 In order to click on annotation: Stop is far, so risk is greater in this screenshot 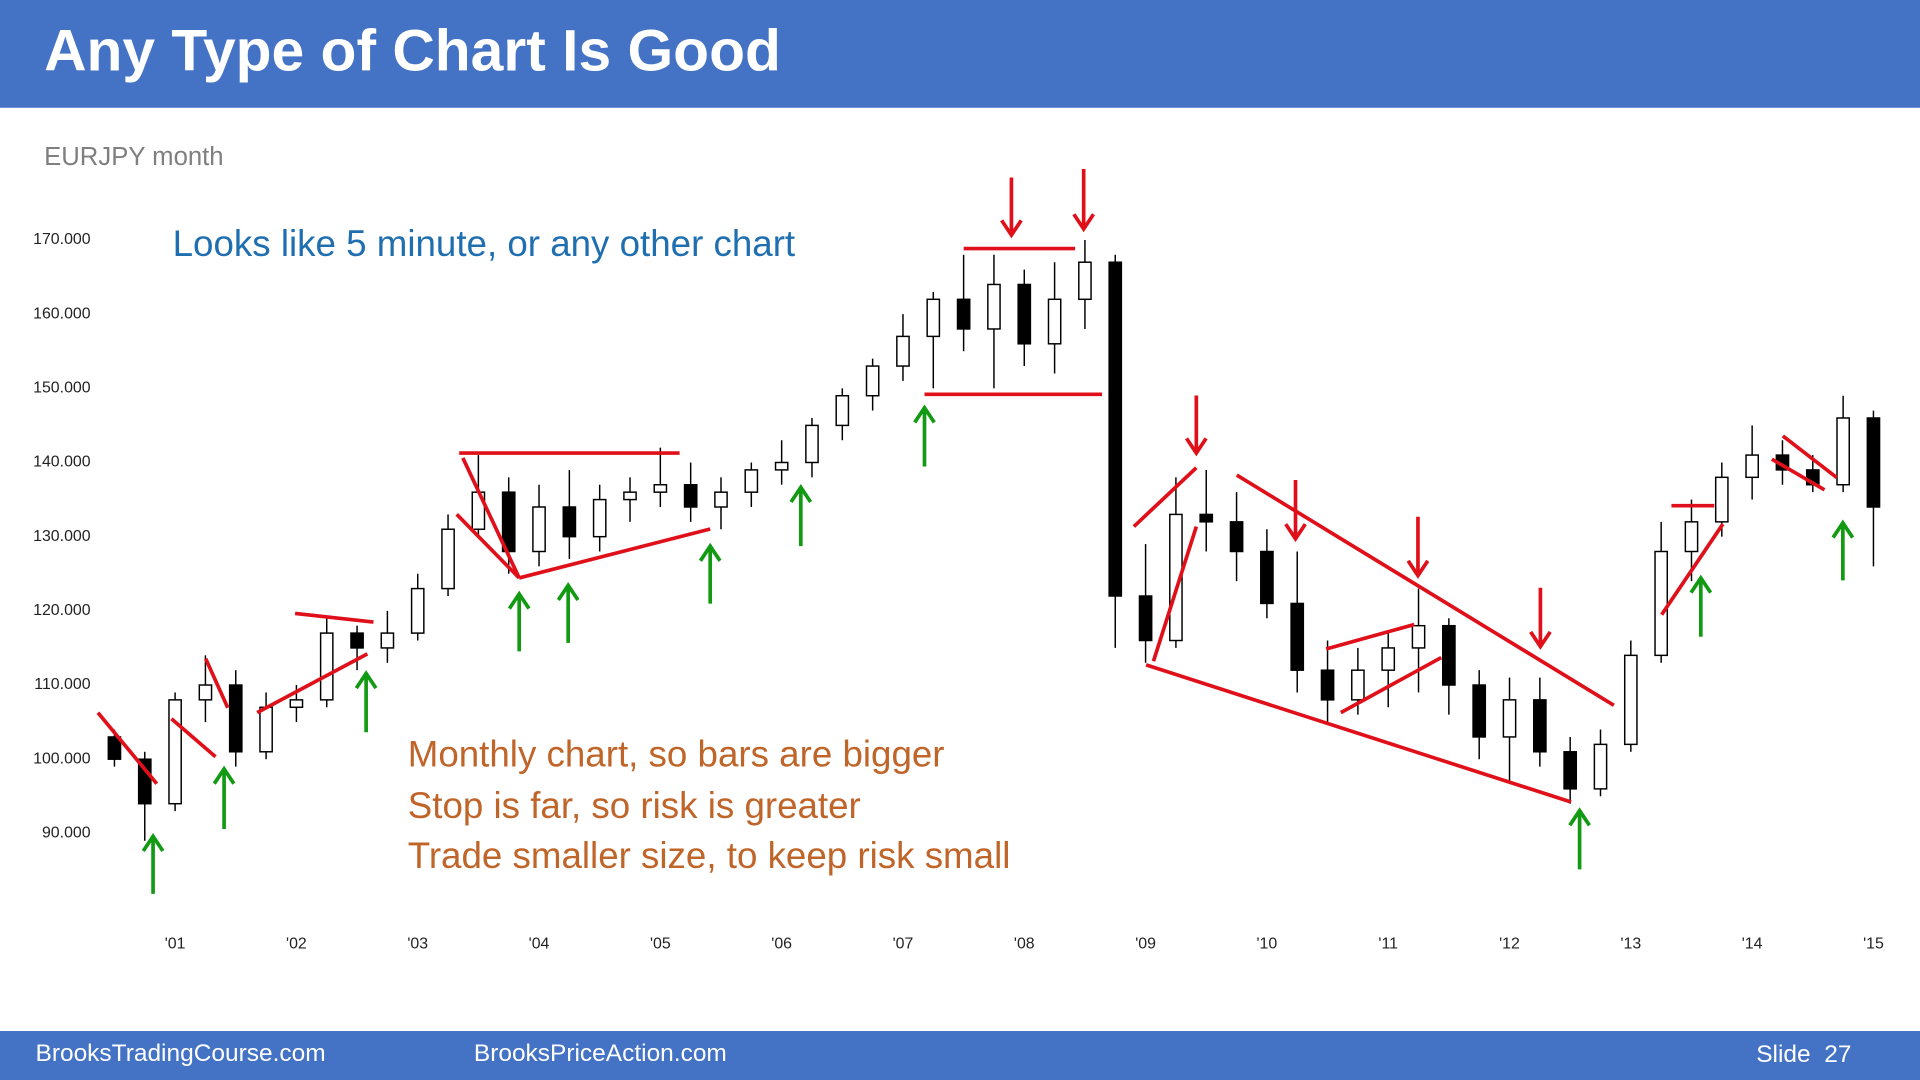, I will do `click(634, 805)`.